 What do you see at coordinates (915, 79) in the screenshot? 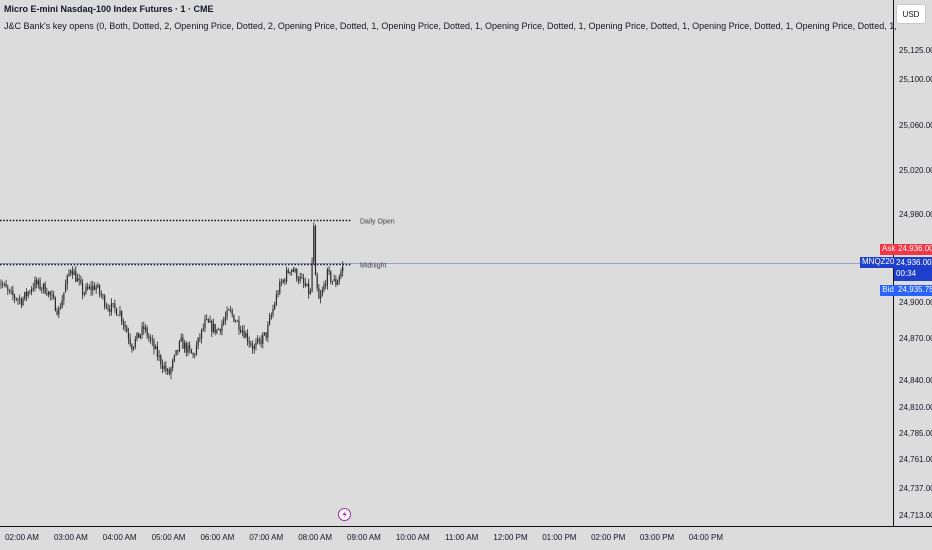
I see `y-tick-label: 25,100.00` at bounding box center [915, 79].